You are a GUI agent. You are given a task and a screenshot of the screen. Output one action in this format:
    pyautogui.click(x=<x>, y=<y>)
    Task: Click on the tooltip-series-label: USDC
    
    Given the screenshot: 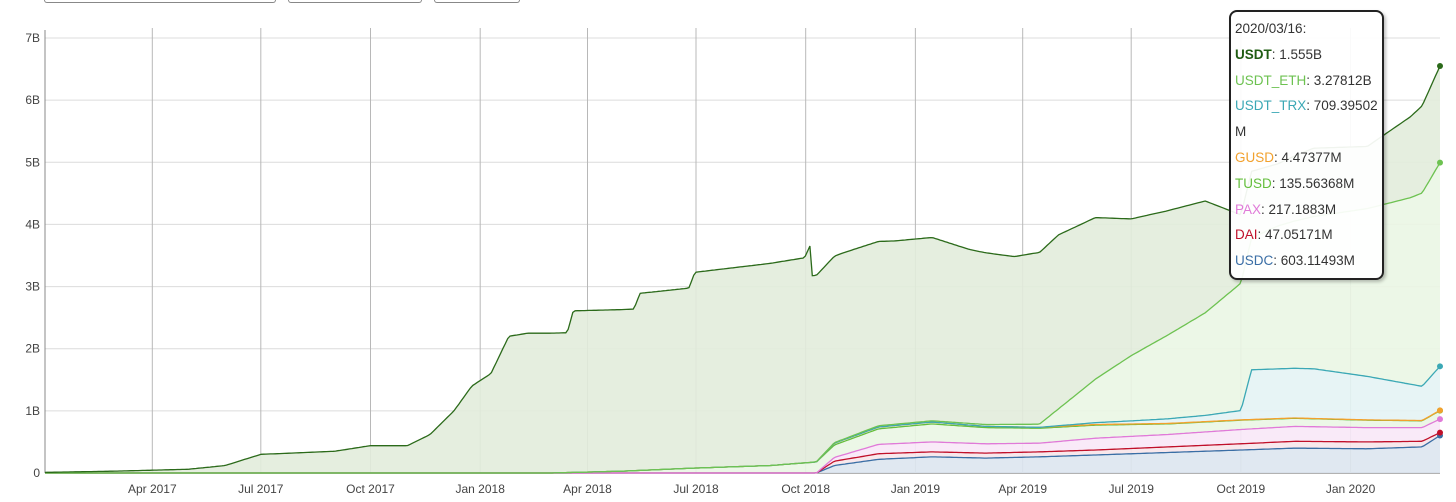 What is the action you would take?
    pyautogui.click(x=1254, y=261)
    